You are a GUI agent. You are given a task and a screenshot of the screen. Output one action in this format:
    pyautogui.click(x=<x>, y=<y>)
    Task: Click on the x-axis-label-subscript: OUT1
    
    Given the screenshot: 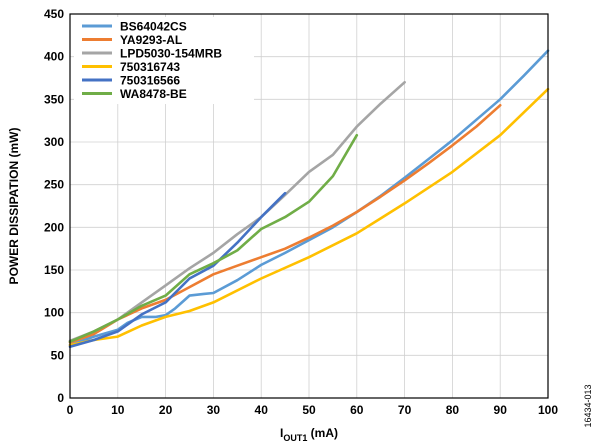 What is the action you would take?
    pyautogui.click(x=295, y=438)
    